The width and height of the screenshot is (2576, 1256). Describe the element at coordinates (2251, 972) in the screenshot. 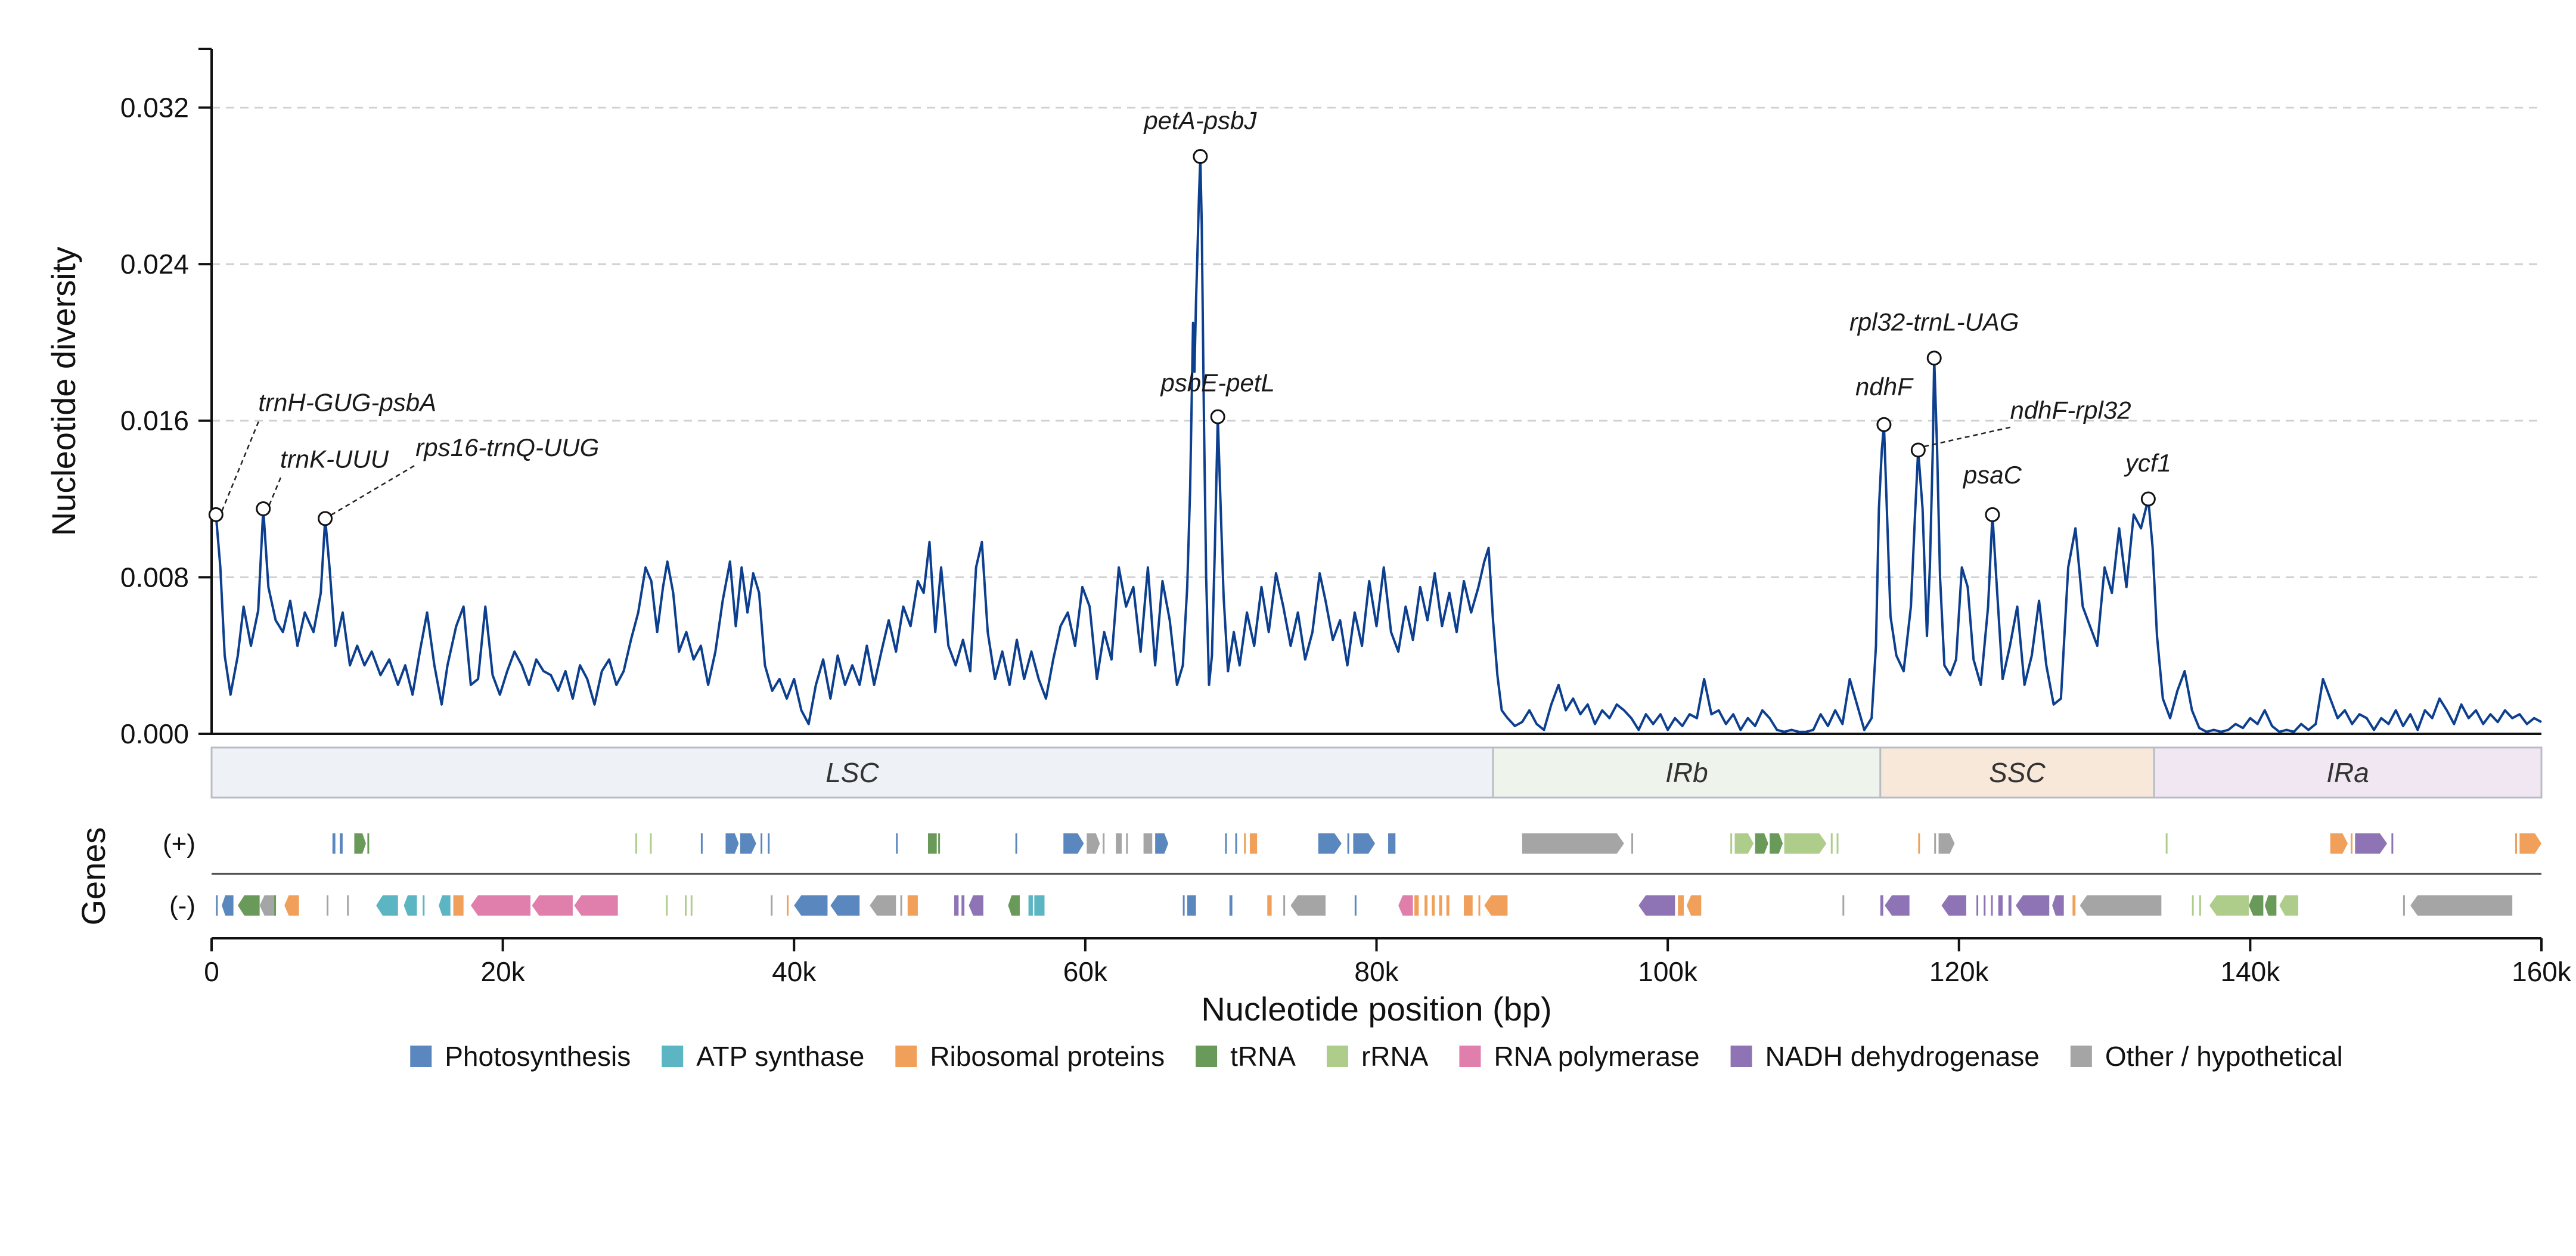

I see `x-tick-label: 140k` at that location.